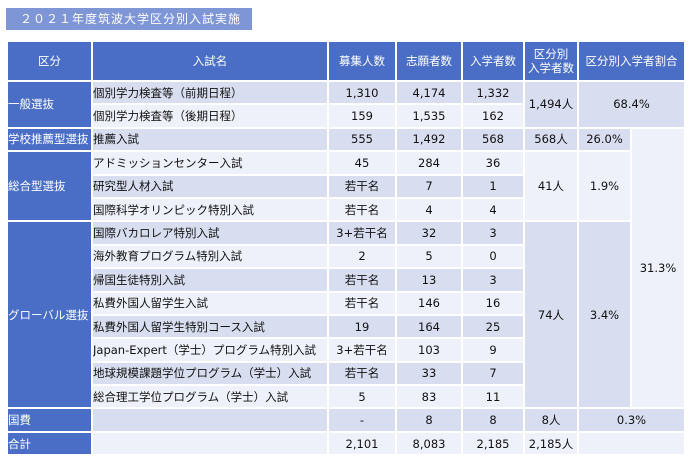 The image size is (690, 469). What do you see at coordinates (210, 61) in the screenshot?
I see `header-exam: 入試名` at bounding box center [210, 61].